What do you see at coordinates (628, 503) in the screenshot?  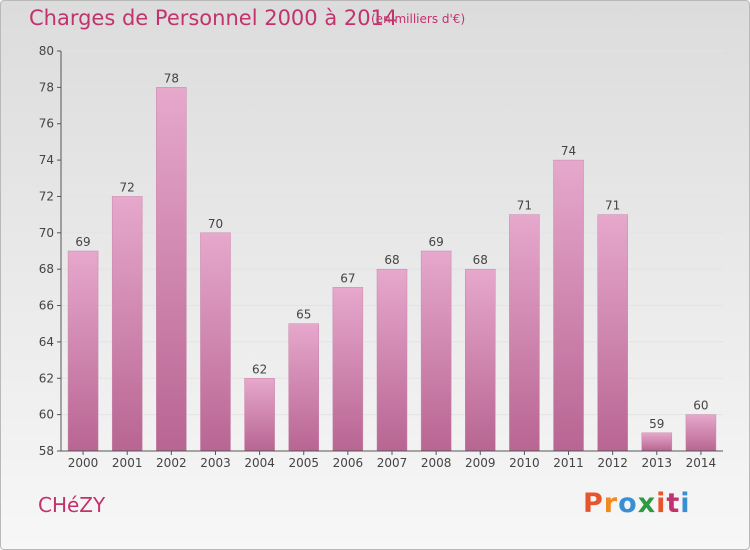 I see `logo-letter: o` at bounding box center [628, 503].